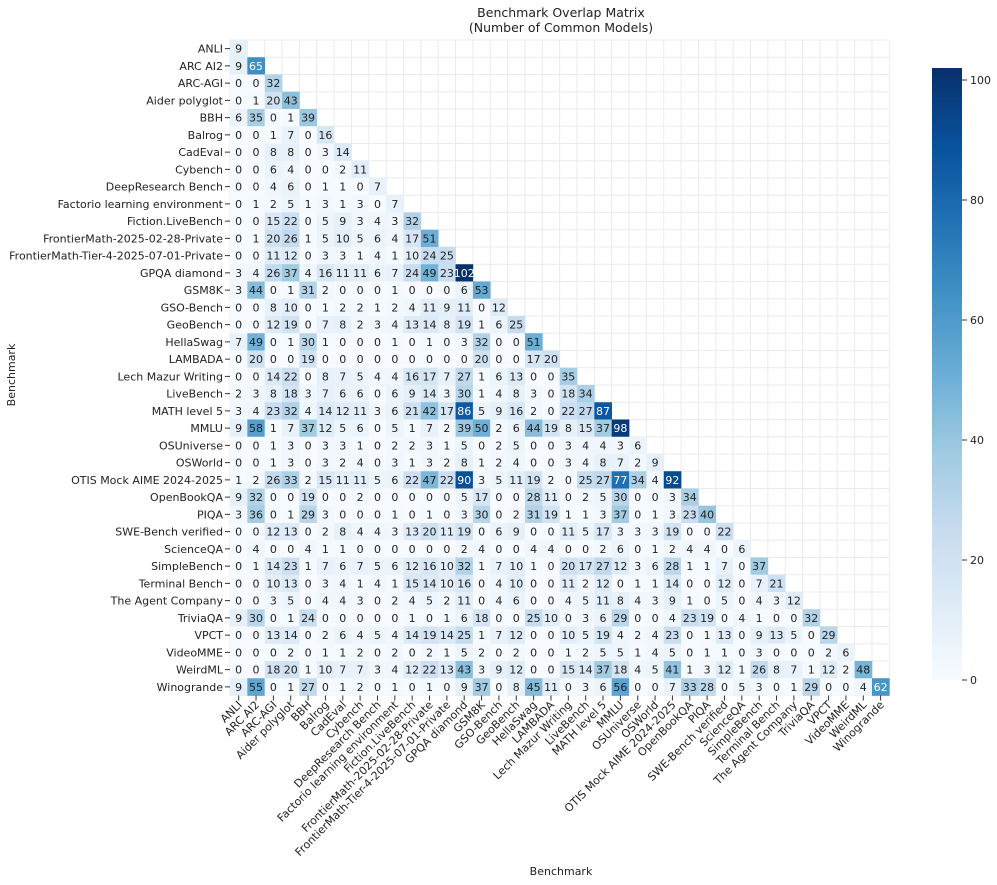 This screenshot has height=885, width=997. I want to click on cell-value-label: 51, so click(430, 238).